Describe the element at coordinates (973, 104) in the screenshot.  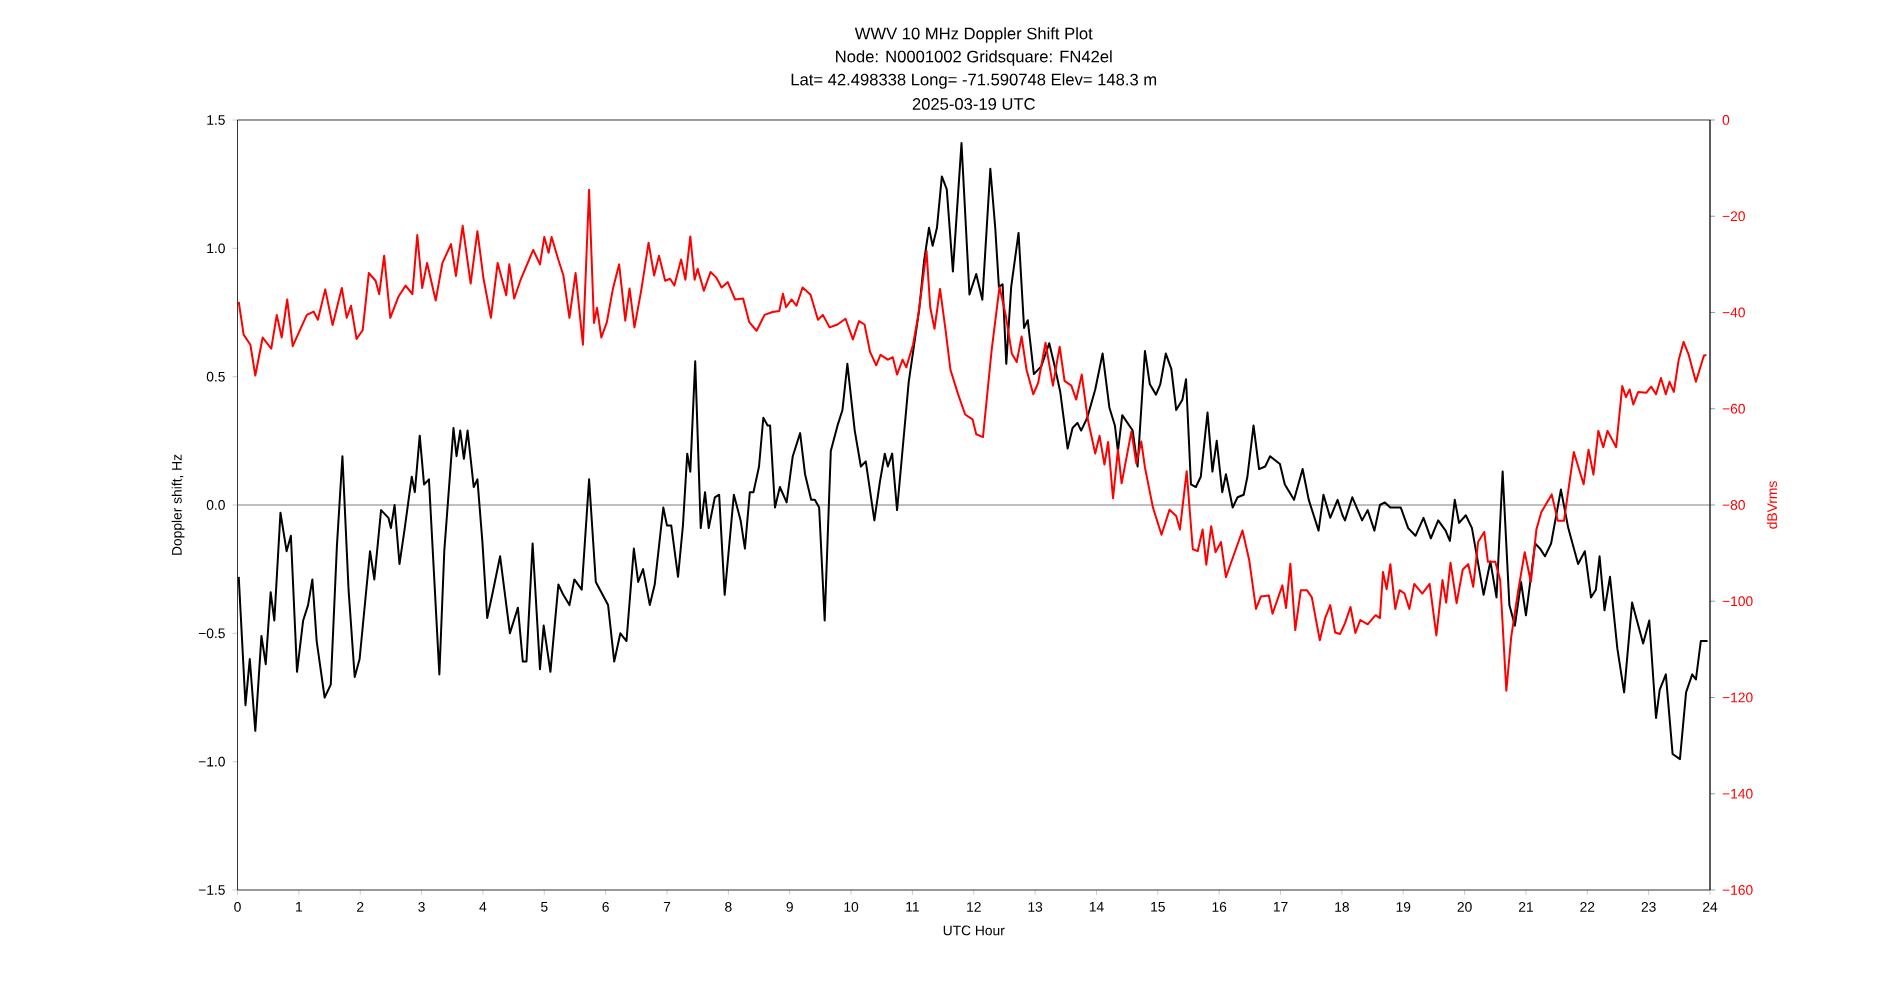
I see `text: 2025-03-19 UTC` at that location.